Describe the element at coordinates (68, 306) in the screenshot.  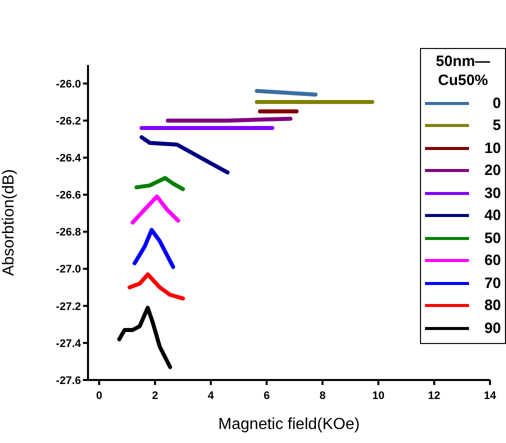
I see `y-tick-label: -27.2` at that location.